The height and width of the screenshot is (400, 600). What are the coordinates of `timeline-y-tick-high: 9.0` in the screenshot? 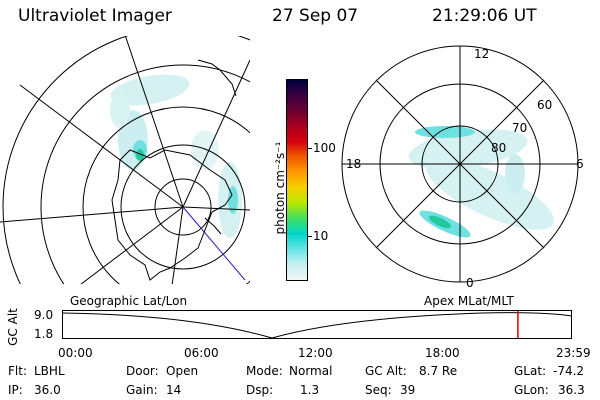 It's located at (44, 315).